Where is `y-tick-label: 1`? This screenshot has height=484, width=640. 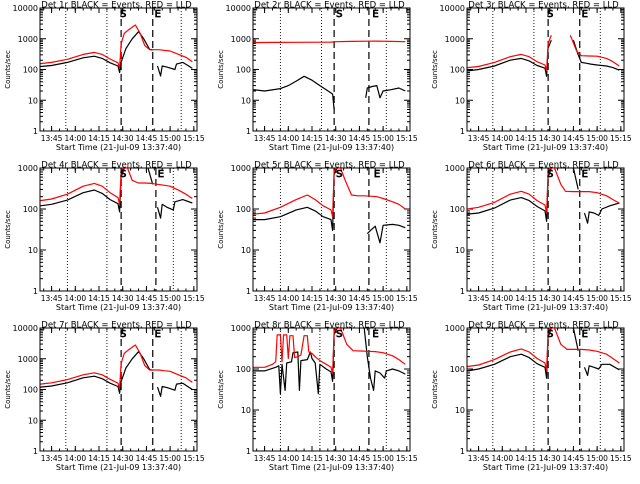 y-tick-label: 1 is located at coordinates (248, 291).